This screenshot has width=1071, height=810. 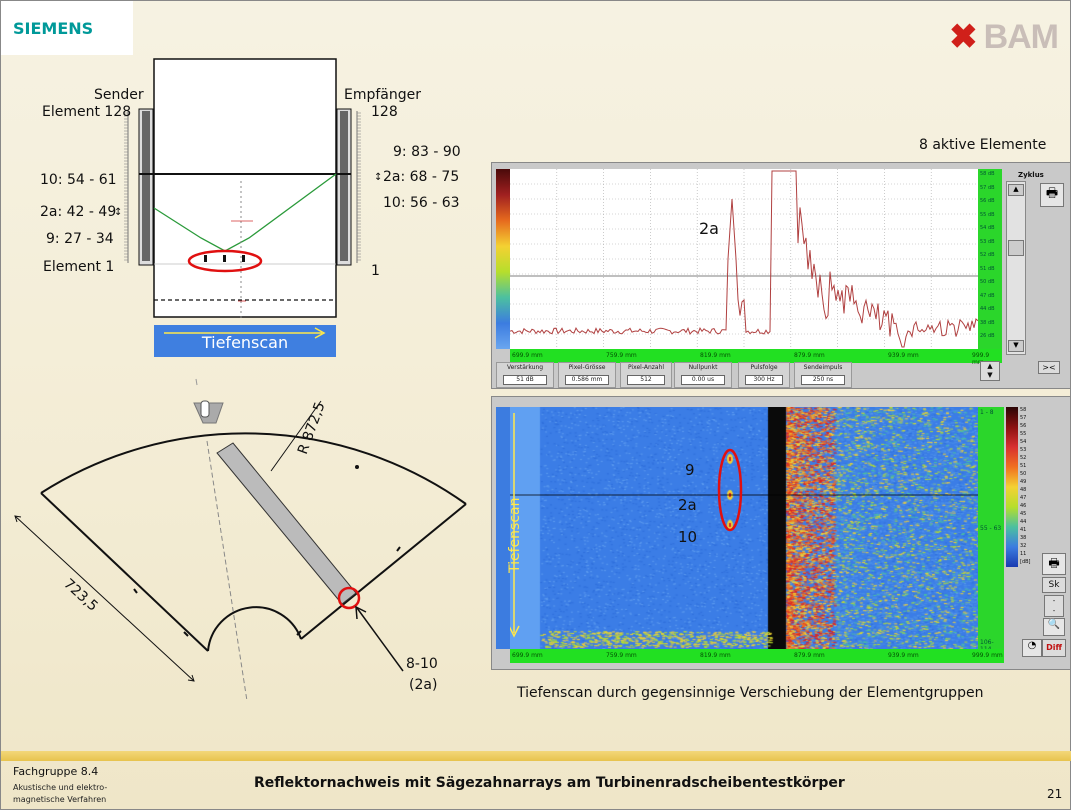 I want to click on ascan-x-tick: 939.9 mm, so click(x=903, y=355).